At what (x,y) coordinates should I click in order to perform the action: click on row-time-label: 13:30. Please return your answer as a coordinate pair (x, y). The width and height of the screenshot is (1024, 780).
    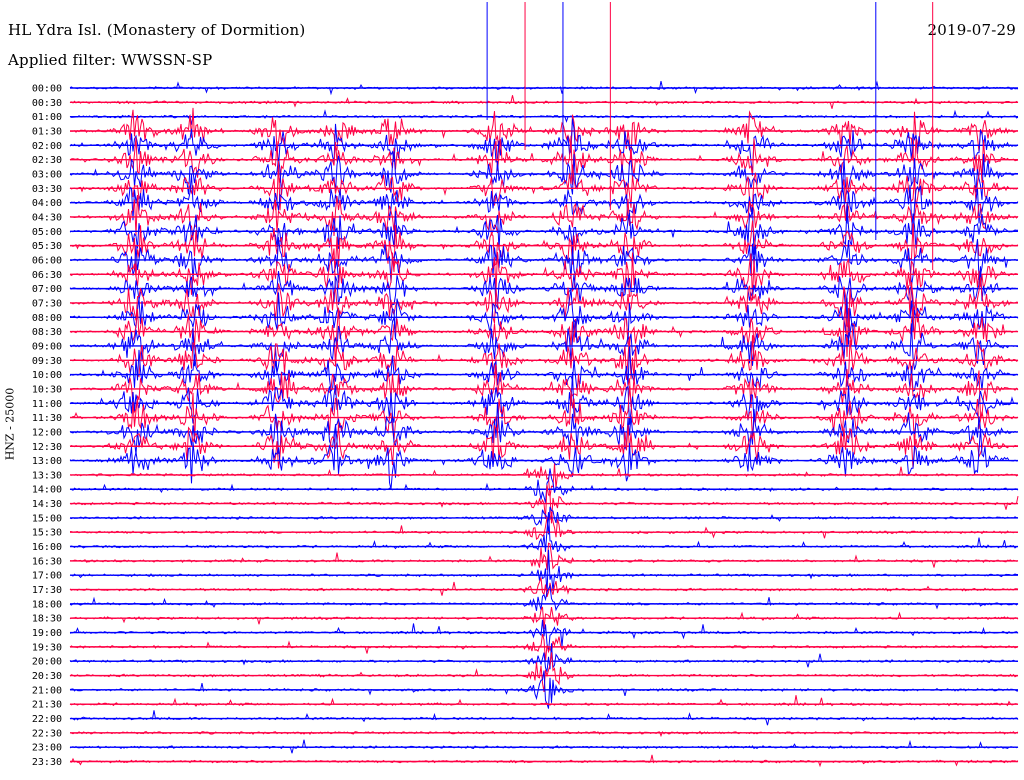
    Looking at the image, I should click on (47, 475).